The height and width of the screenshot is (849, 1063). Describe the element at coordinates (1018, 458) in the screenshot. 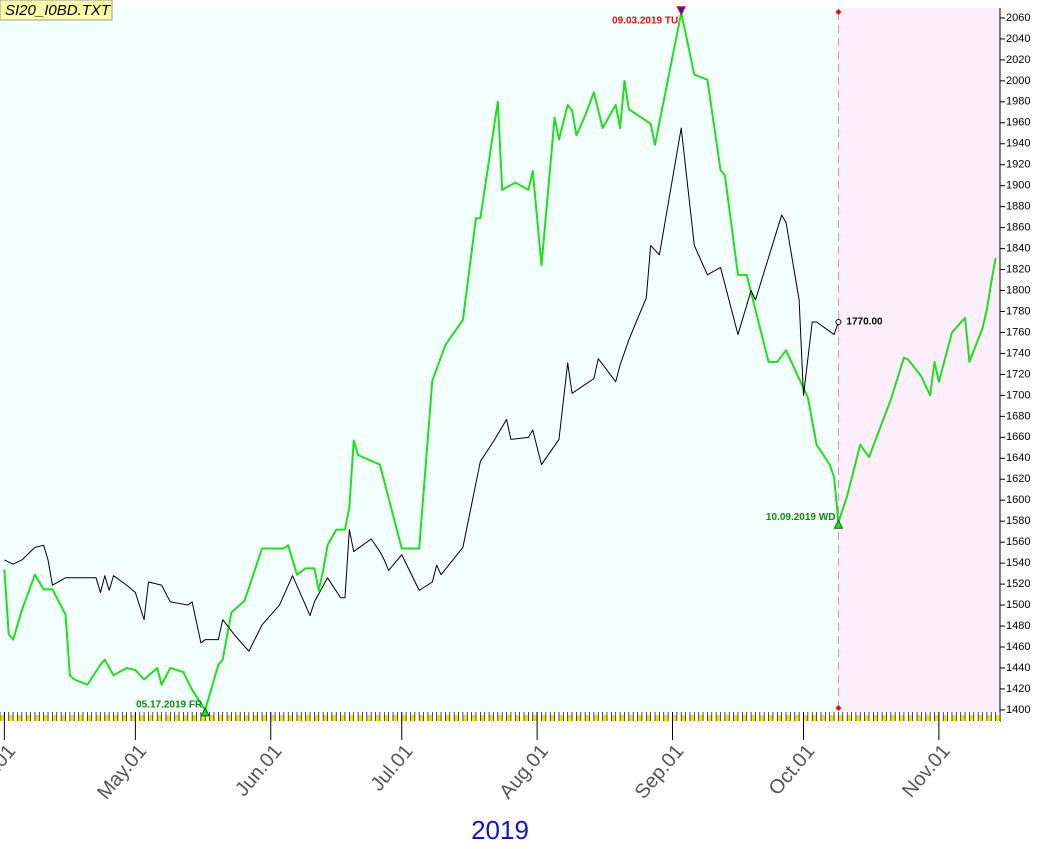

I see `y-tick-label: 1640` at that location.